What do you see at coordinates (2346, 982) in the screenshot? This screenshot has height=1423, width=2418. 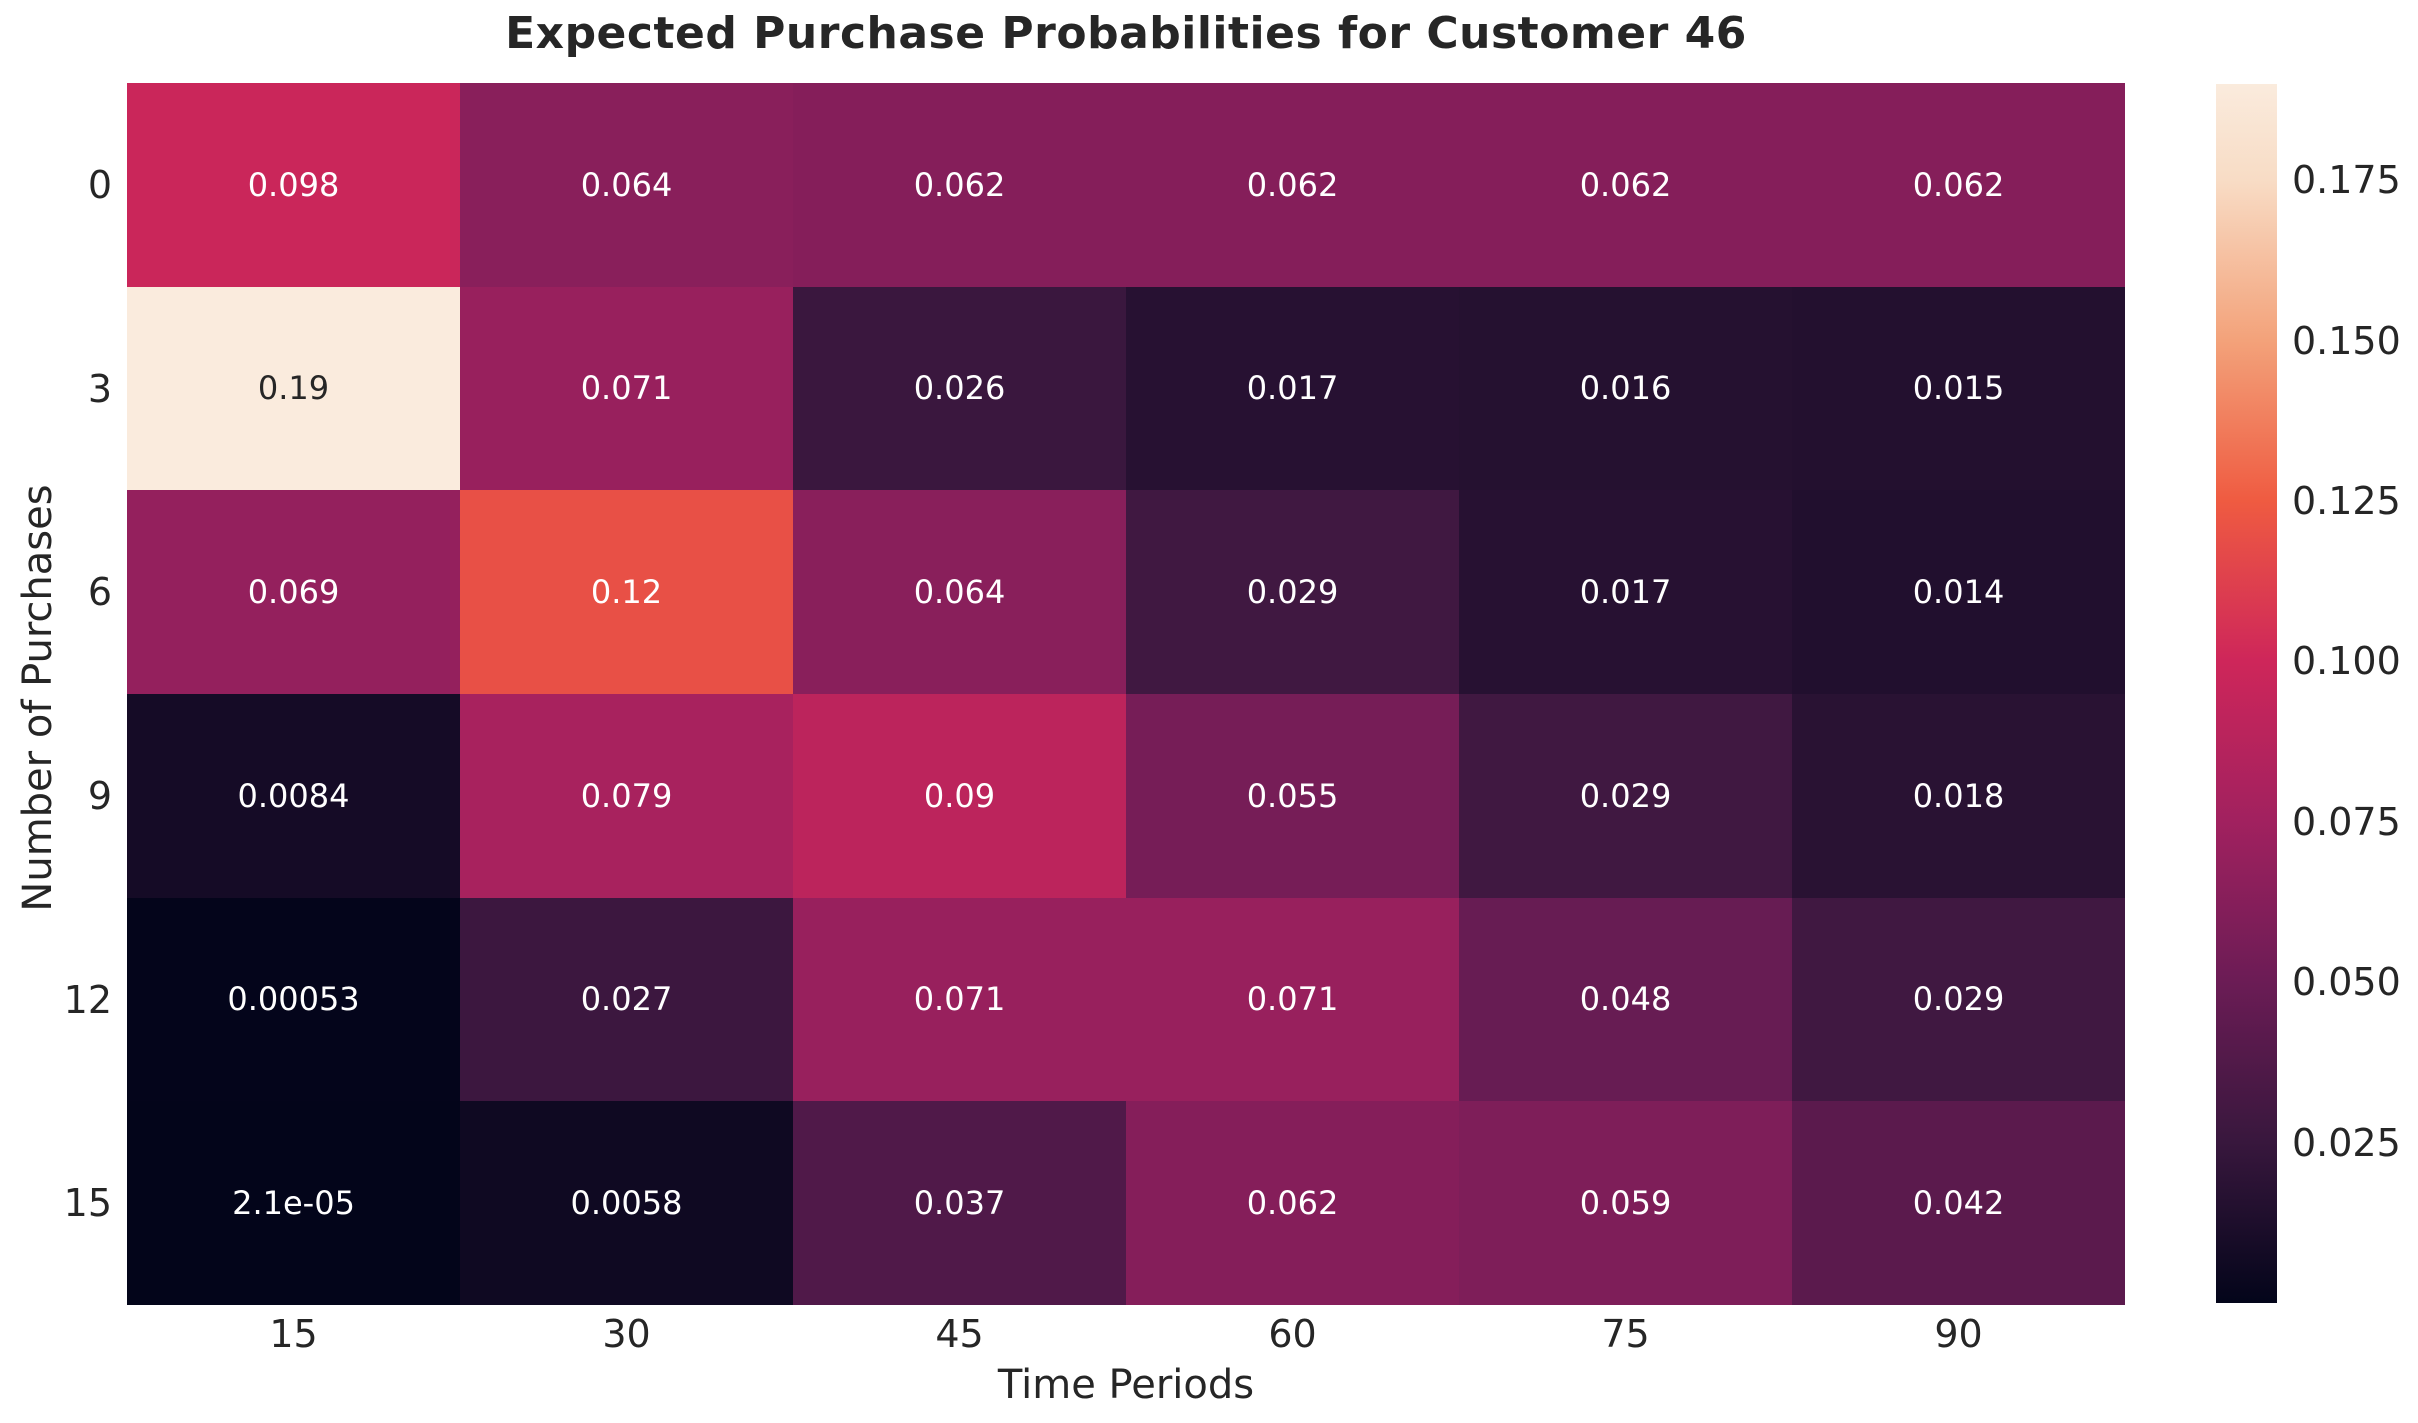 I see `colorbar-tick-label: 0.050` at bounding box center [2346, 982].